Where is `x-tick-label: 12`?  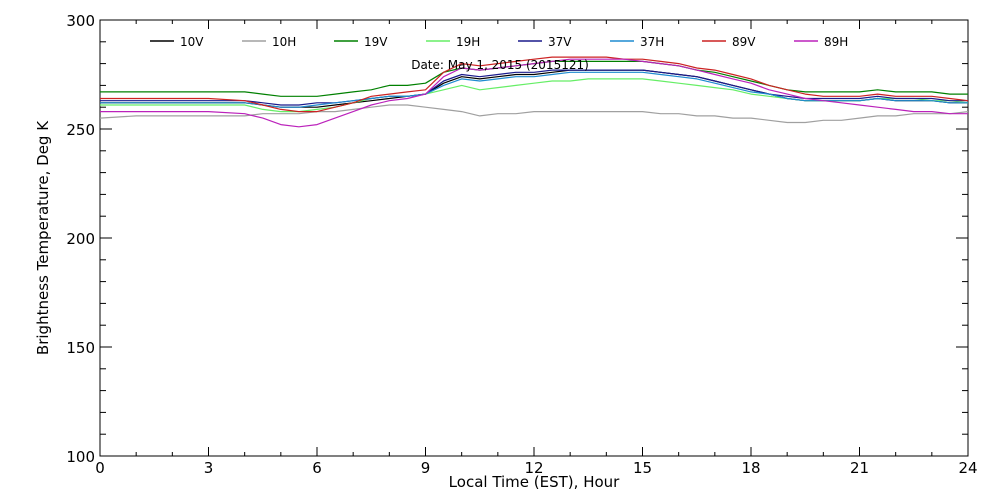
x-tick-label: 12 is located at coordinates (533, 468).